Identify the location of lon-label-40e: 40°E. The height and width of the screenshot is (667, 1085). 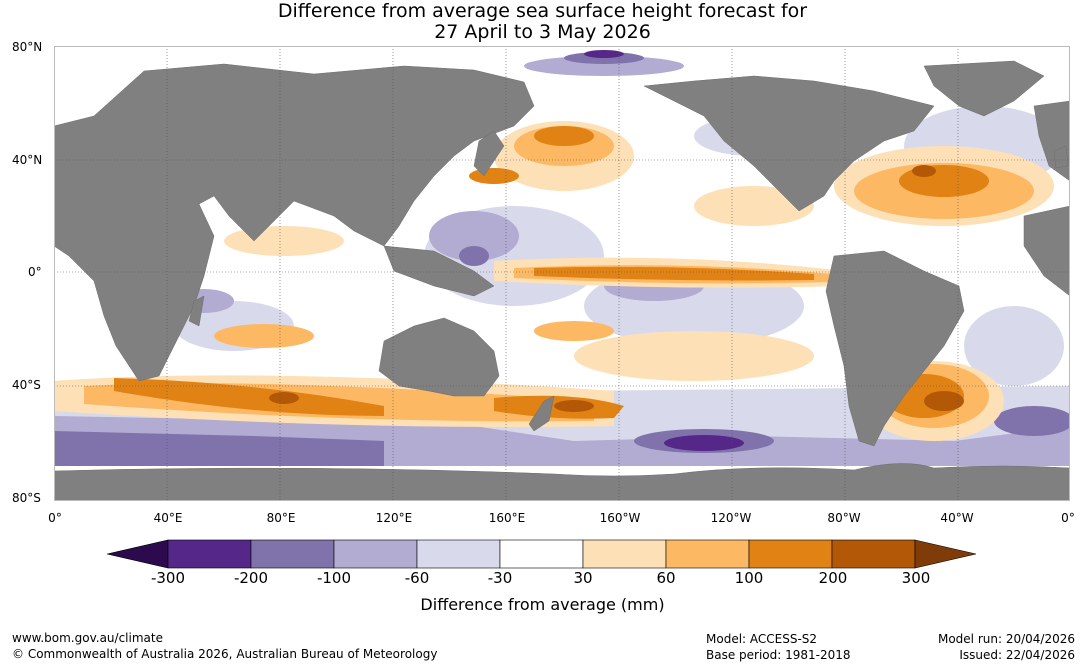
(168, 518).